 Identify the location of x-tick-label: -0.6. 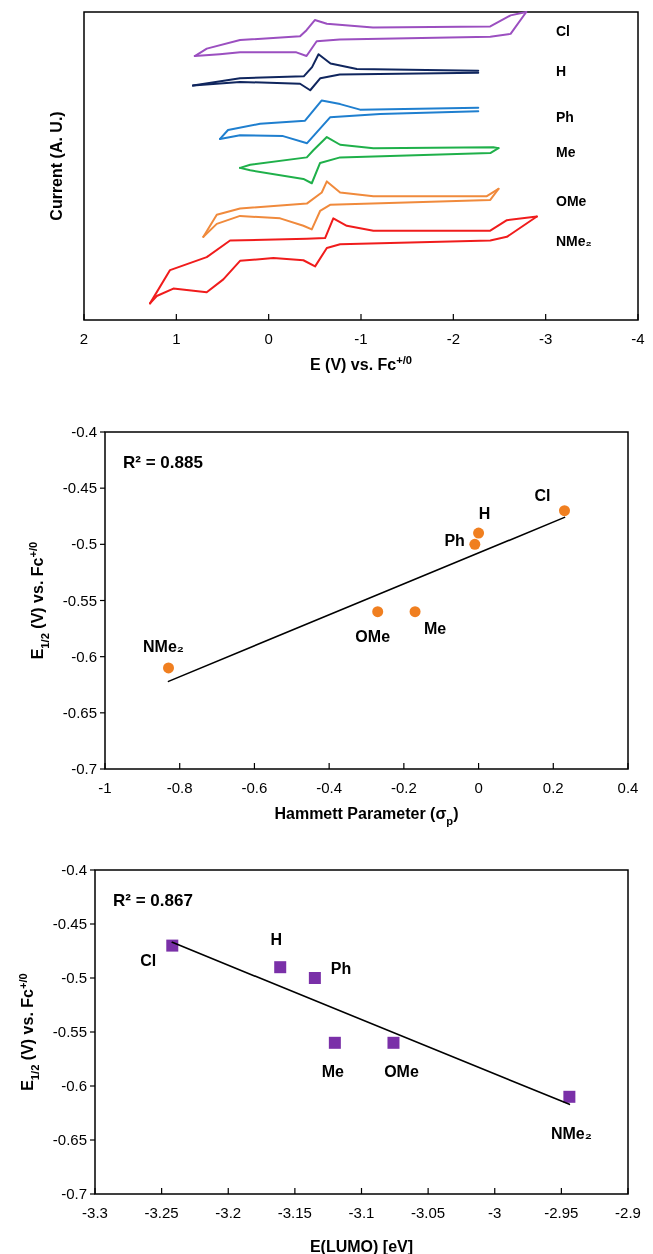
(254, 787).